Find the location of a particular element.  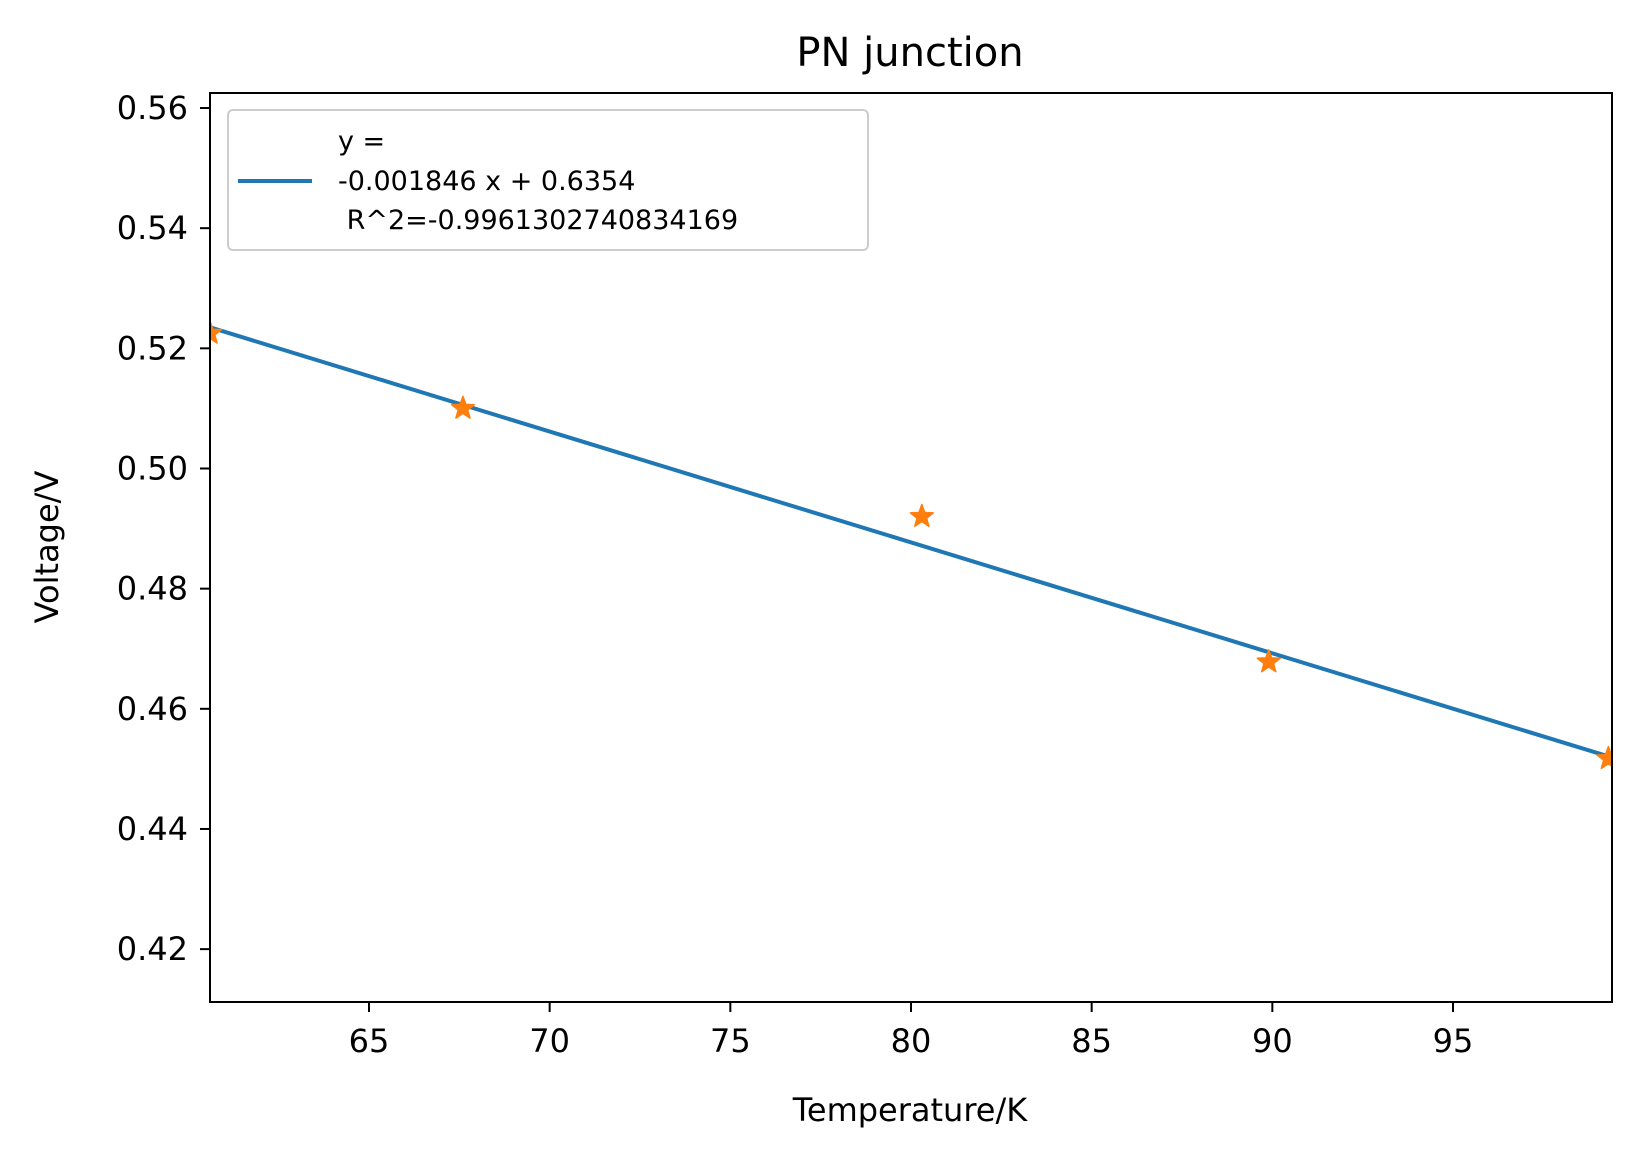

y-tick-label: 0.50 is located at coordinates (152, 468).